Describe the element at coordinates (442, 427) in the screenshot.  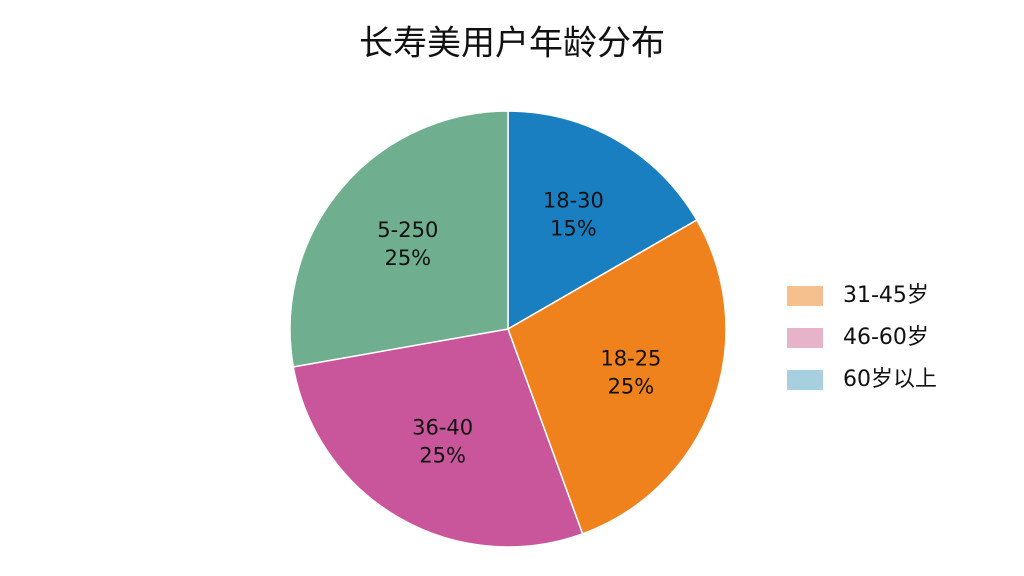
I see `slice-label: 36-40` at that location.